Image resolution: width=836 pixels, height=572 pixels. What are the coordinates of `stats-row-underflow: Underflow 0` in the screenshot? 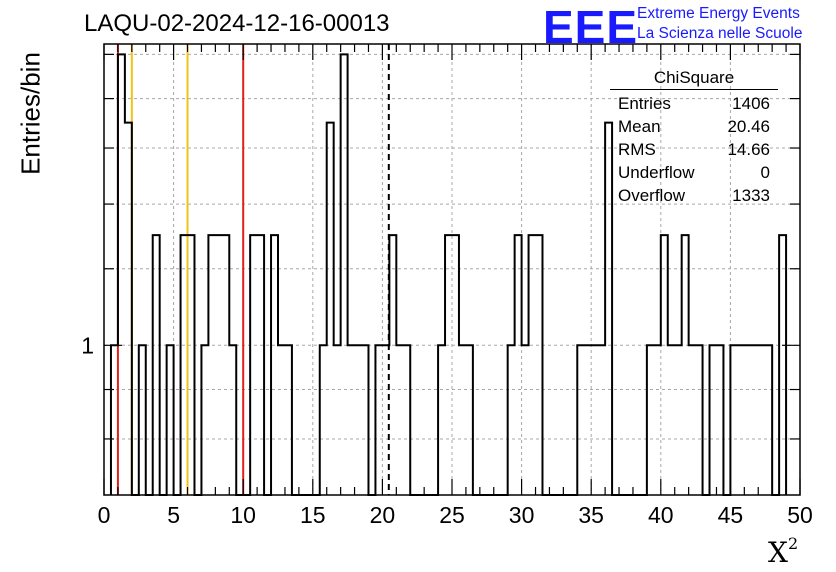 It's located at (694, 172).